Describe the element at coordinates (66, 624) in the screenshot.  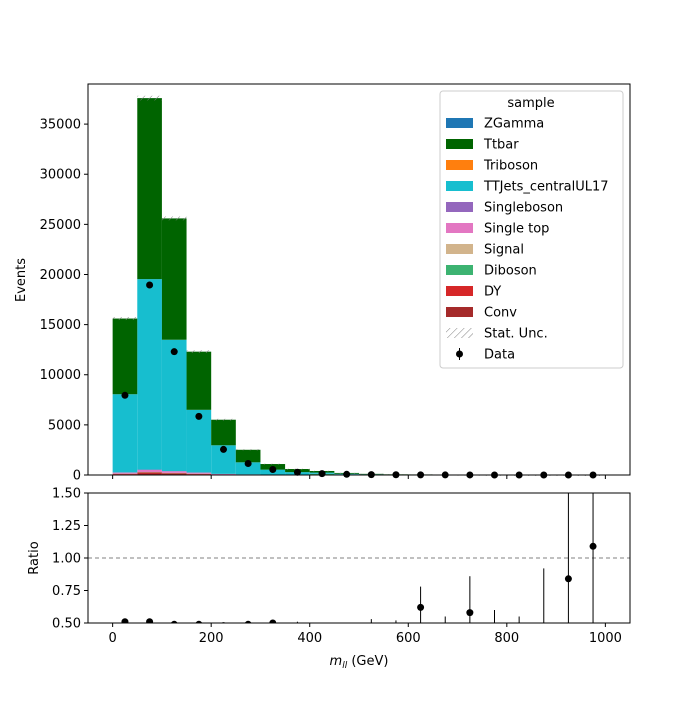
I see `ratio-y-tick-label: 0.50` at that location.